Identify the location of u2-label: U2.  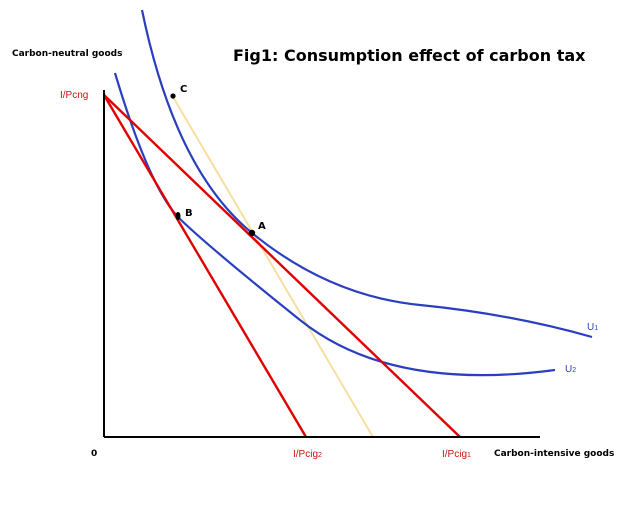
(570, 369).